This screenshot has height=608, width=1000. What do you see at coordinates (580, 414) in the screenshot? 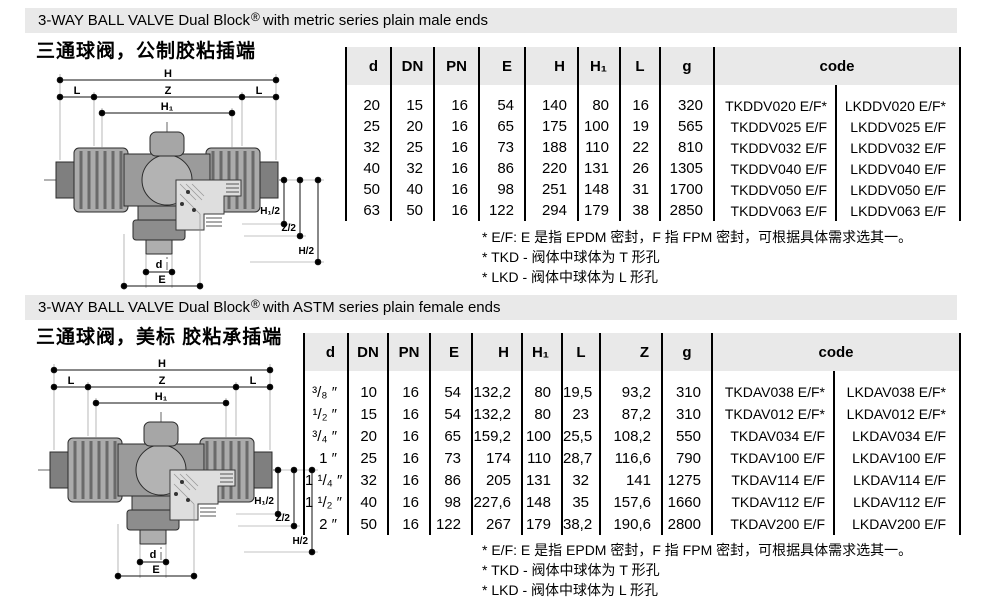
I see `cell: 23` at bounding box center [580, 414].